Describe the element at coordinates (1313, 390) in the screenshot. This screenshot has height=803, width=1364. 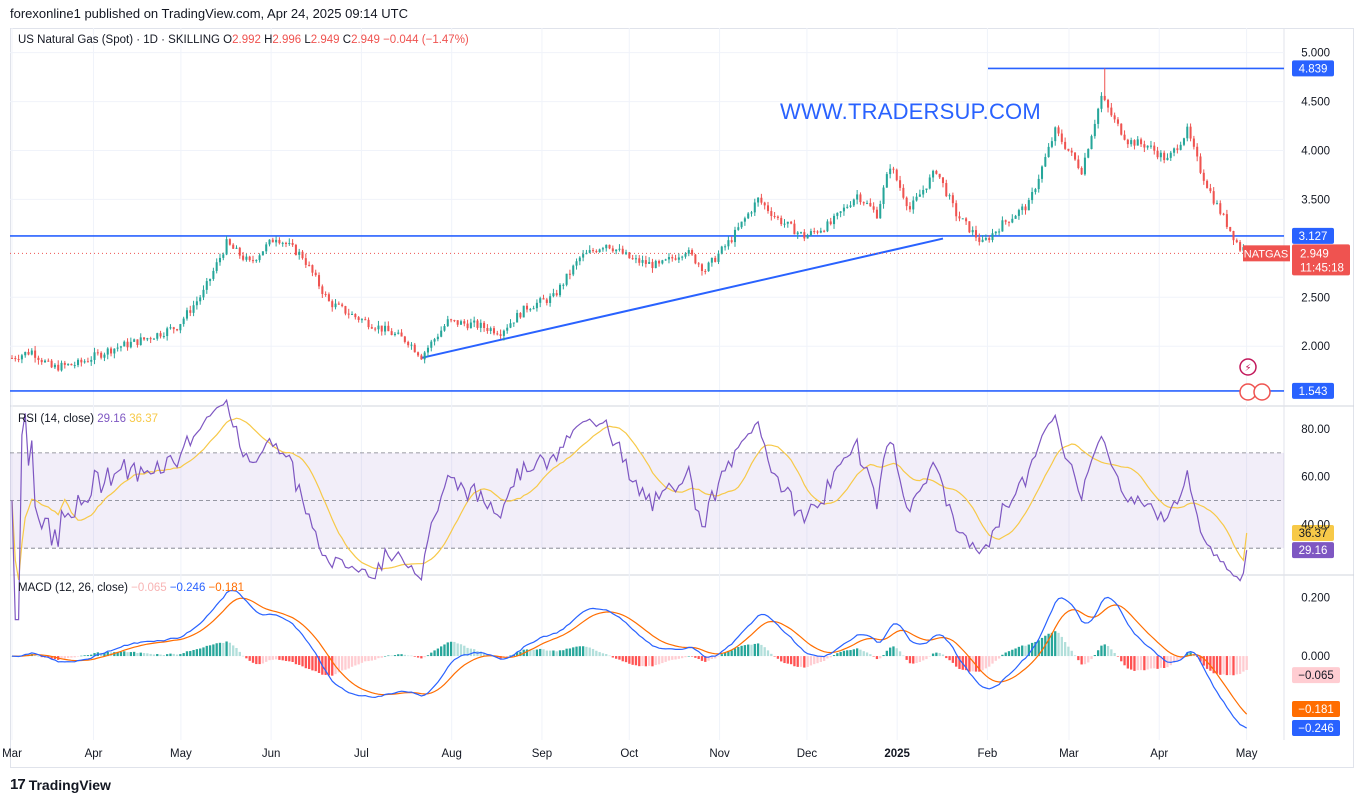
I see `price-line-tag-box` at that location.